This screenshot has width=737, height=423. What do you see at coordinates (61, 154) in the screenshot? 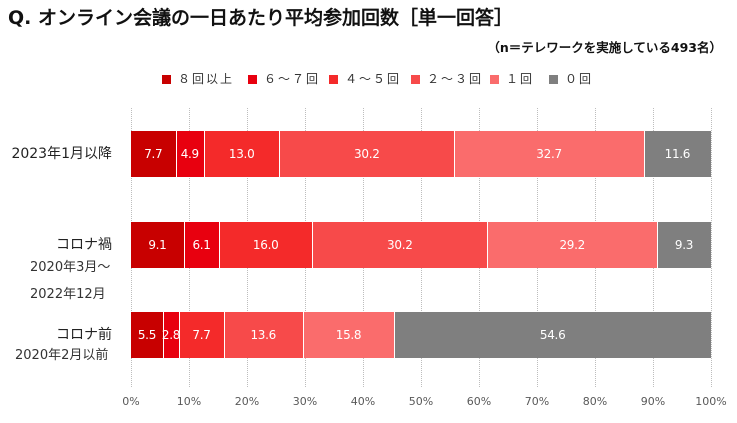
I see `category-label-2023-onward: 2023年1月以降` at bounding box center [61, 154].